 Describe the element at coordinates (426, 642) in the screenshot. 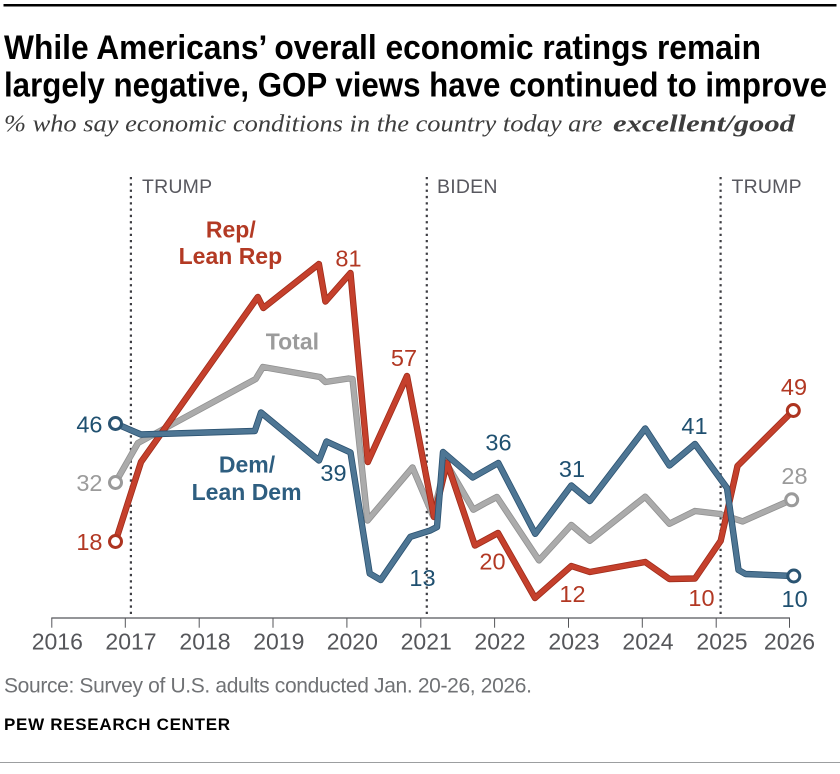

I see `svg-text: 2021` at that location.